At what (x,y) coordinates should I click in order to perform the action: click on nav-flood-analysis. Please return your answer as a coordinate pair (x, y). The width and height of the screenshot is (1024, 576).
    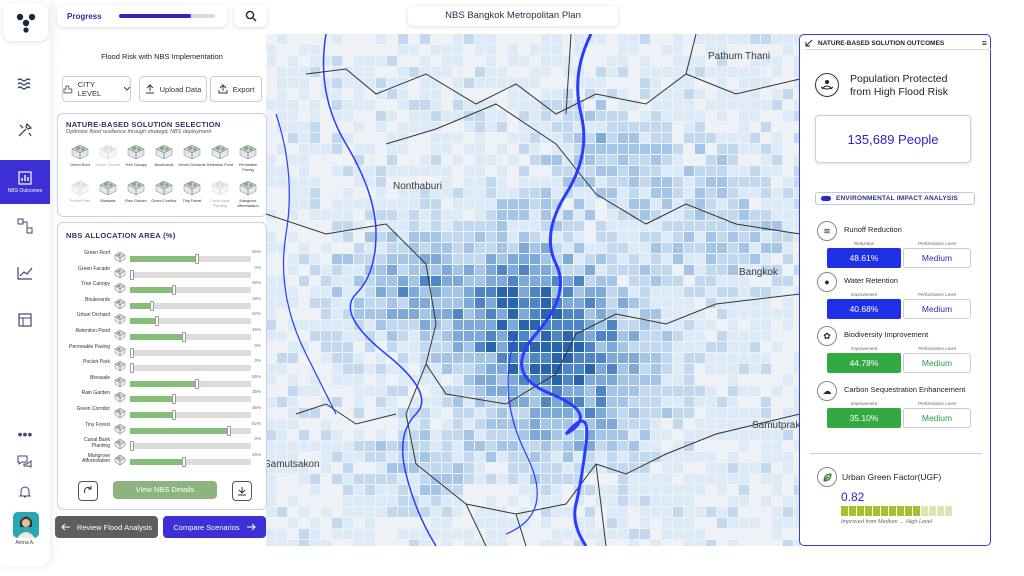
    Looking at the image, I should click on (25, 84).